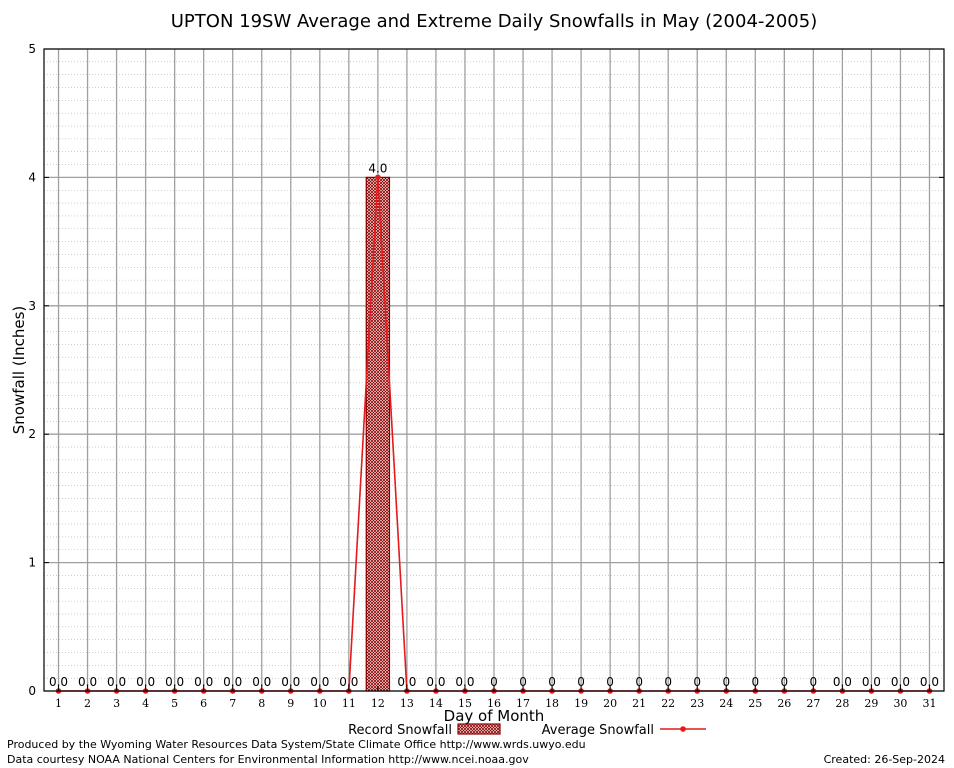  Describe the element at coordinates (929, 703) in the screenshot. I see `x-tick-label: 31` at that location.